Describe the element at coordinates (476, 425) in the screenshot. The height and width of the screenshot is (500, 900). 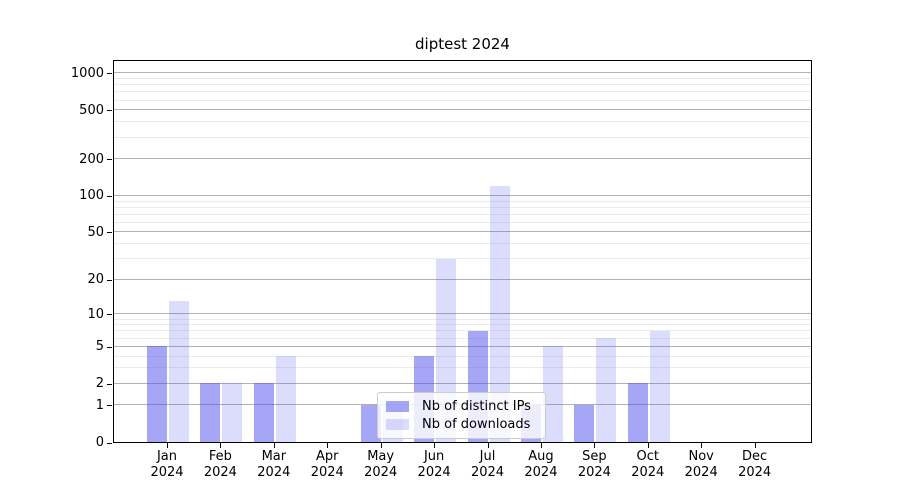
I see `legend-label-downloads: Nb of downloads` at that location.